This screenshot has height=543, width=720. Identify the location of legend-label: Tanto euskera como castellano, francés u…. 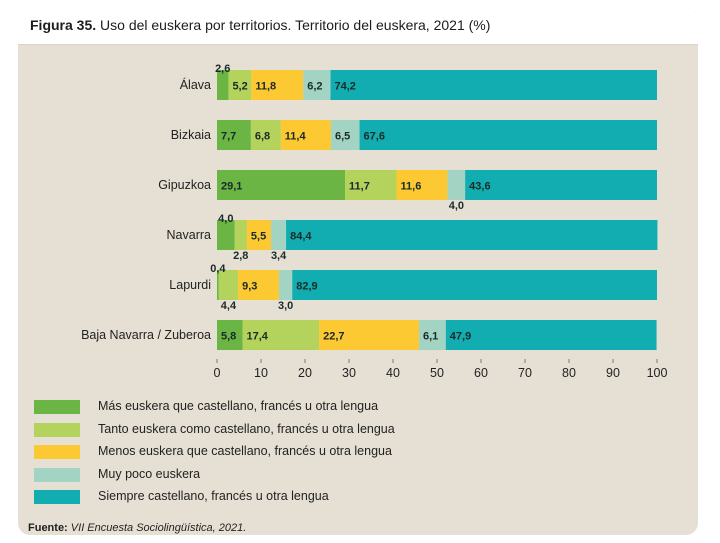
(246, 428).